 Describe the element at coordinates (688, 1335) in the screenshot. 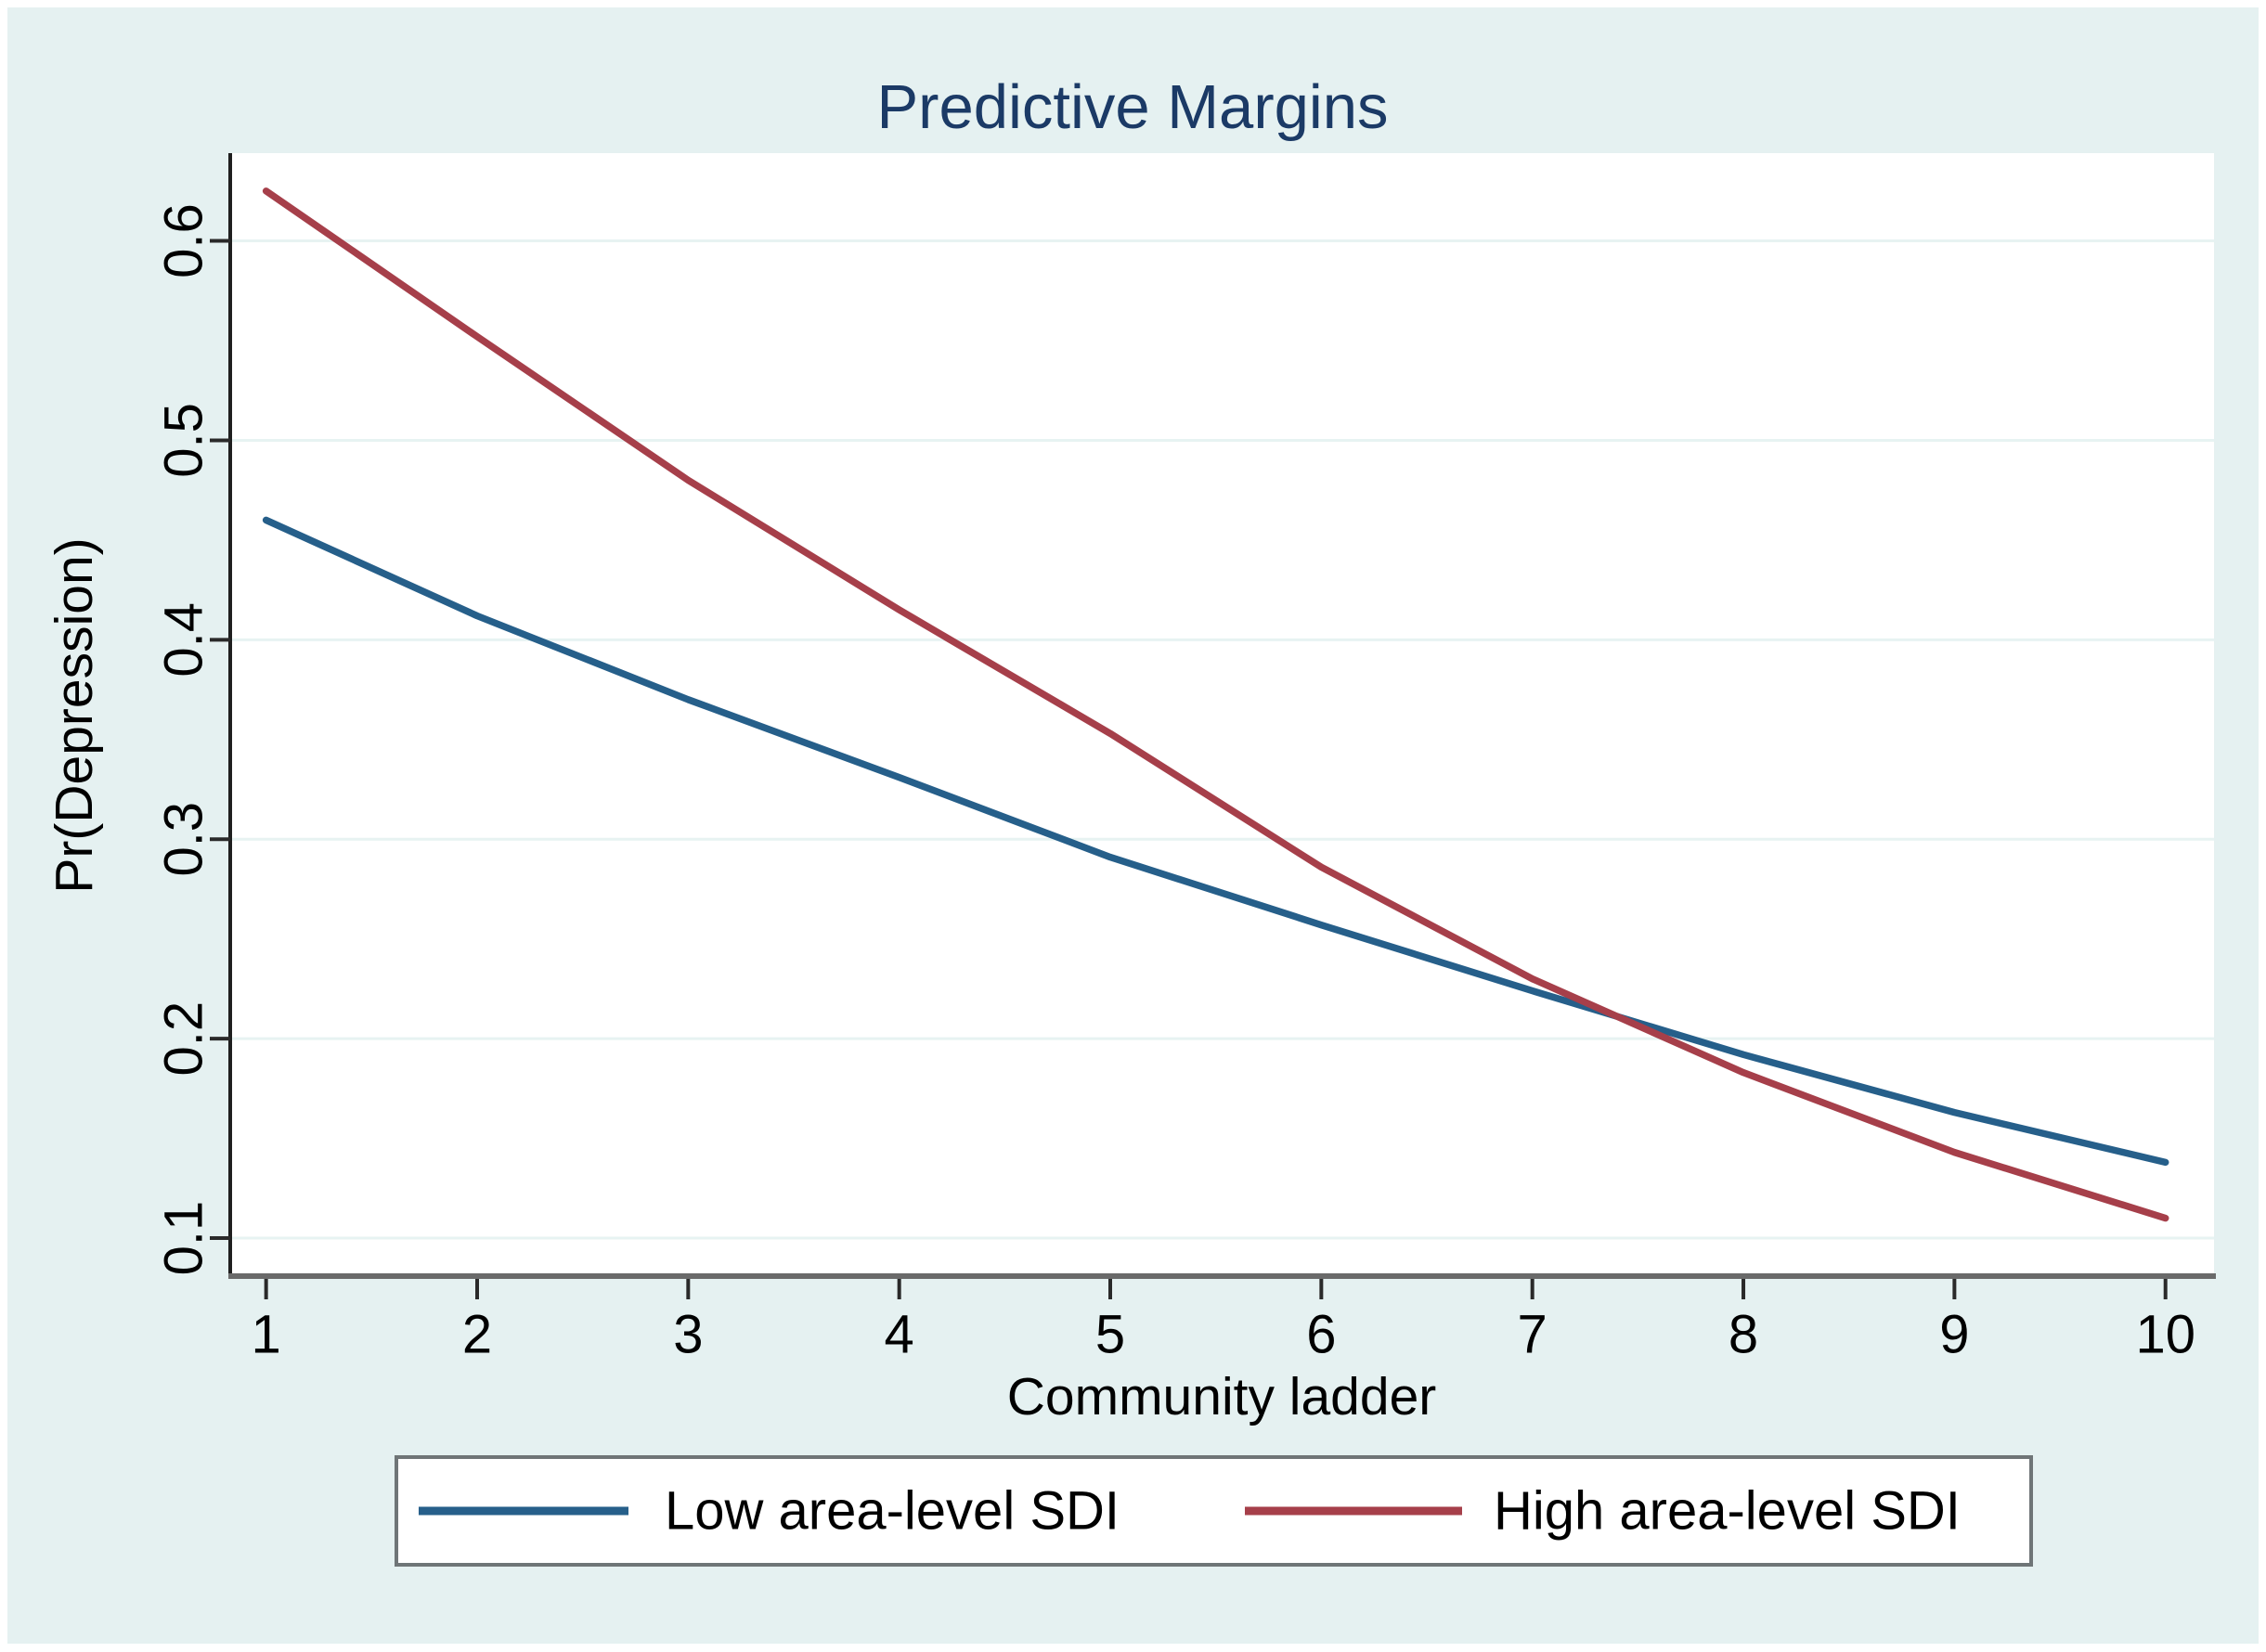

I see `x-tick-label-3: 3` at that location.